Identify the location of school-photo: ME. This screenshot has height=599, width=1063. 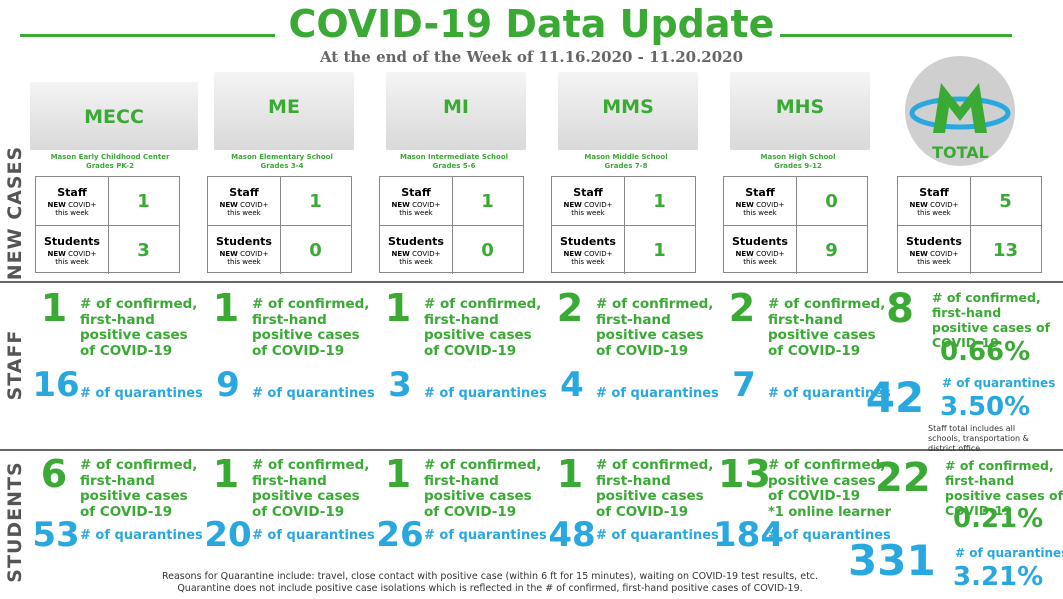
(284, 111).